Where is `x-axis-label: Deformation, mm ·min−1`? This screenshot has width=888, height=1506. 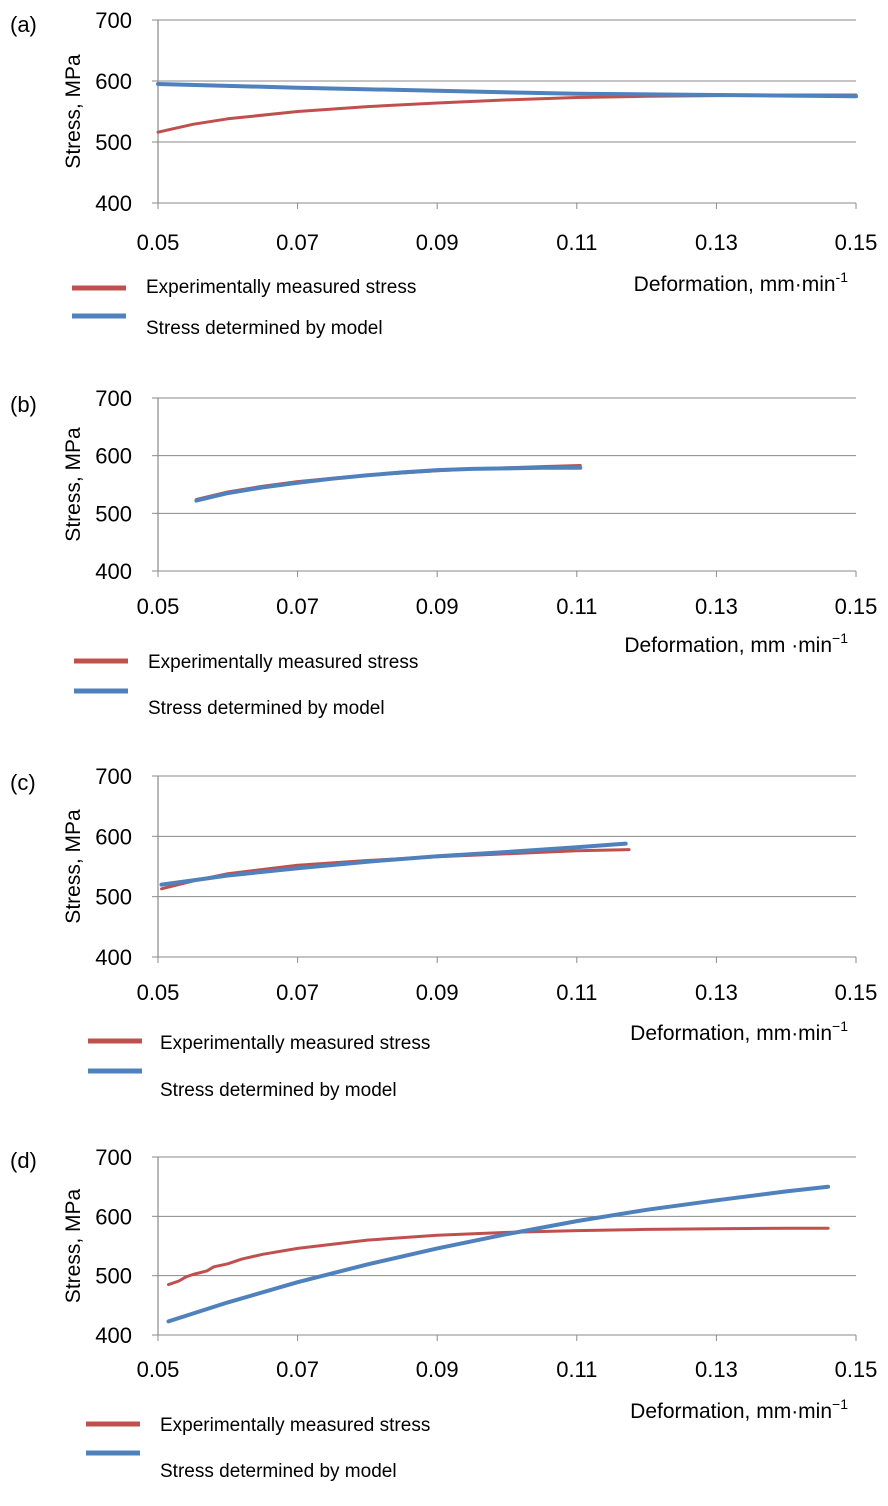 x-axis-label: Deformation, mm ·min−1 is located at coordinates (736, 643).